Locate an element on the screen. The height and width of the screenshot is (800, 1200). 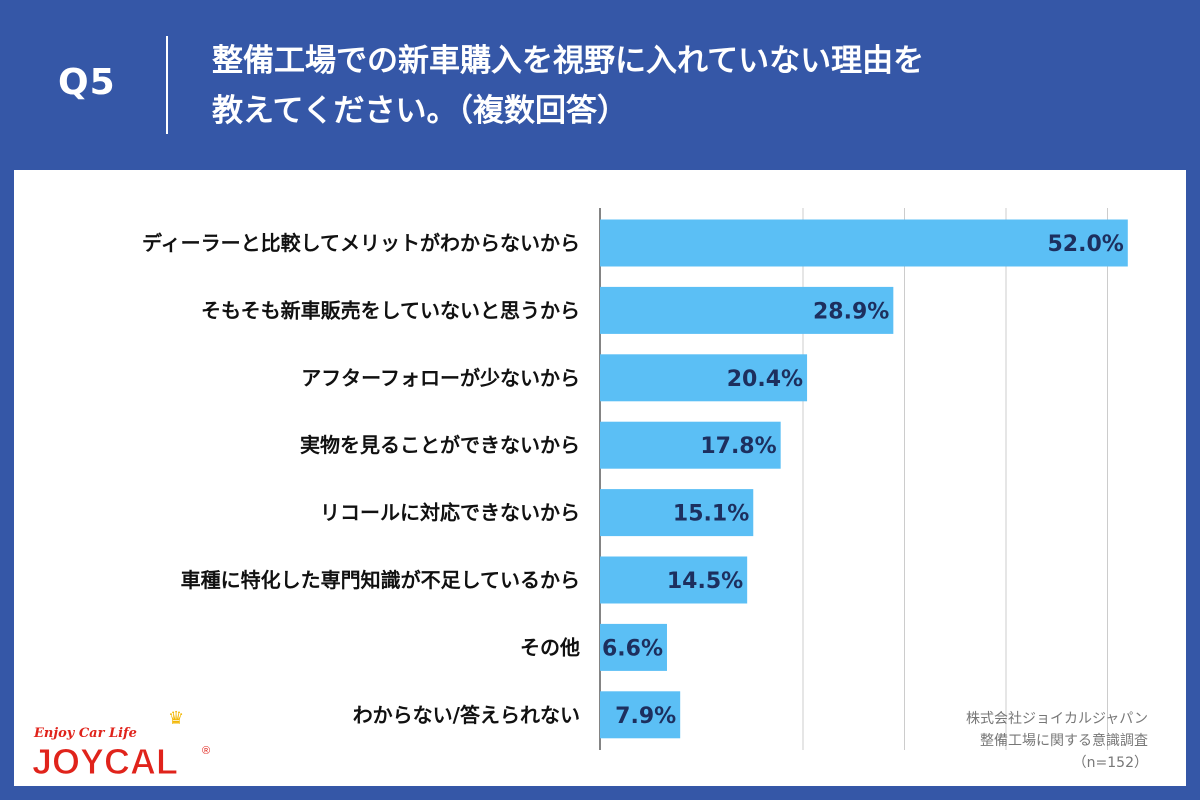
value-label: 6.6% is located at coordinates (632, 648).